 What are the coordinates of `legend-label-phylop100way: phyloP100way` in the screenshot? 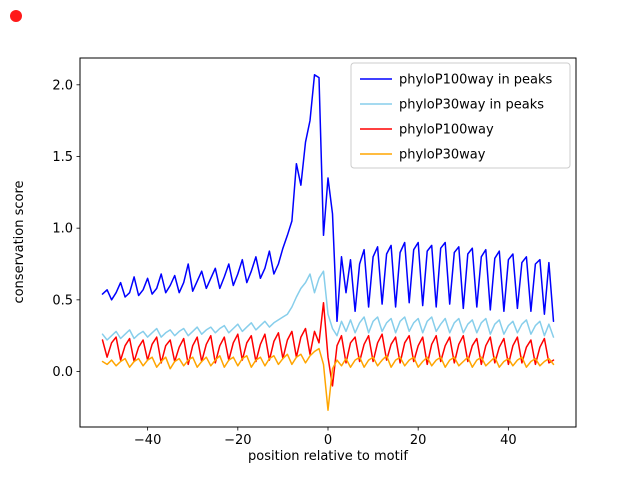 It's located at (446, 130).